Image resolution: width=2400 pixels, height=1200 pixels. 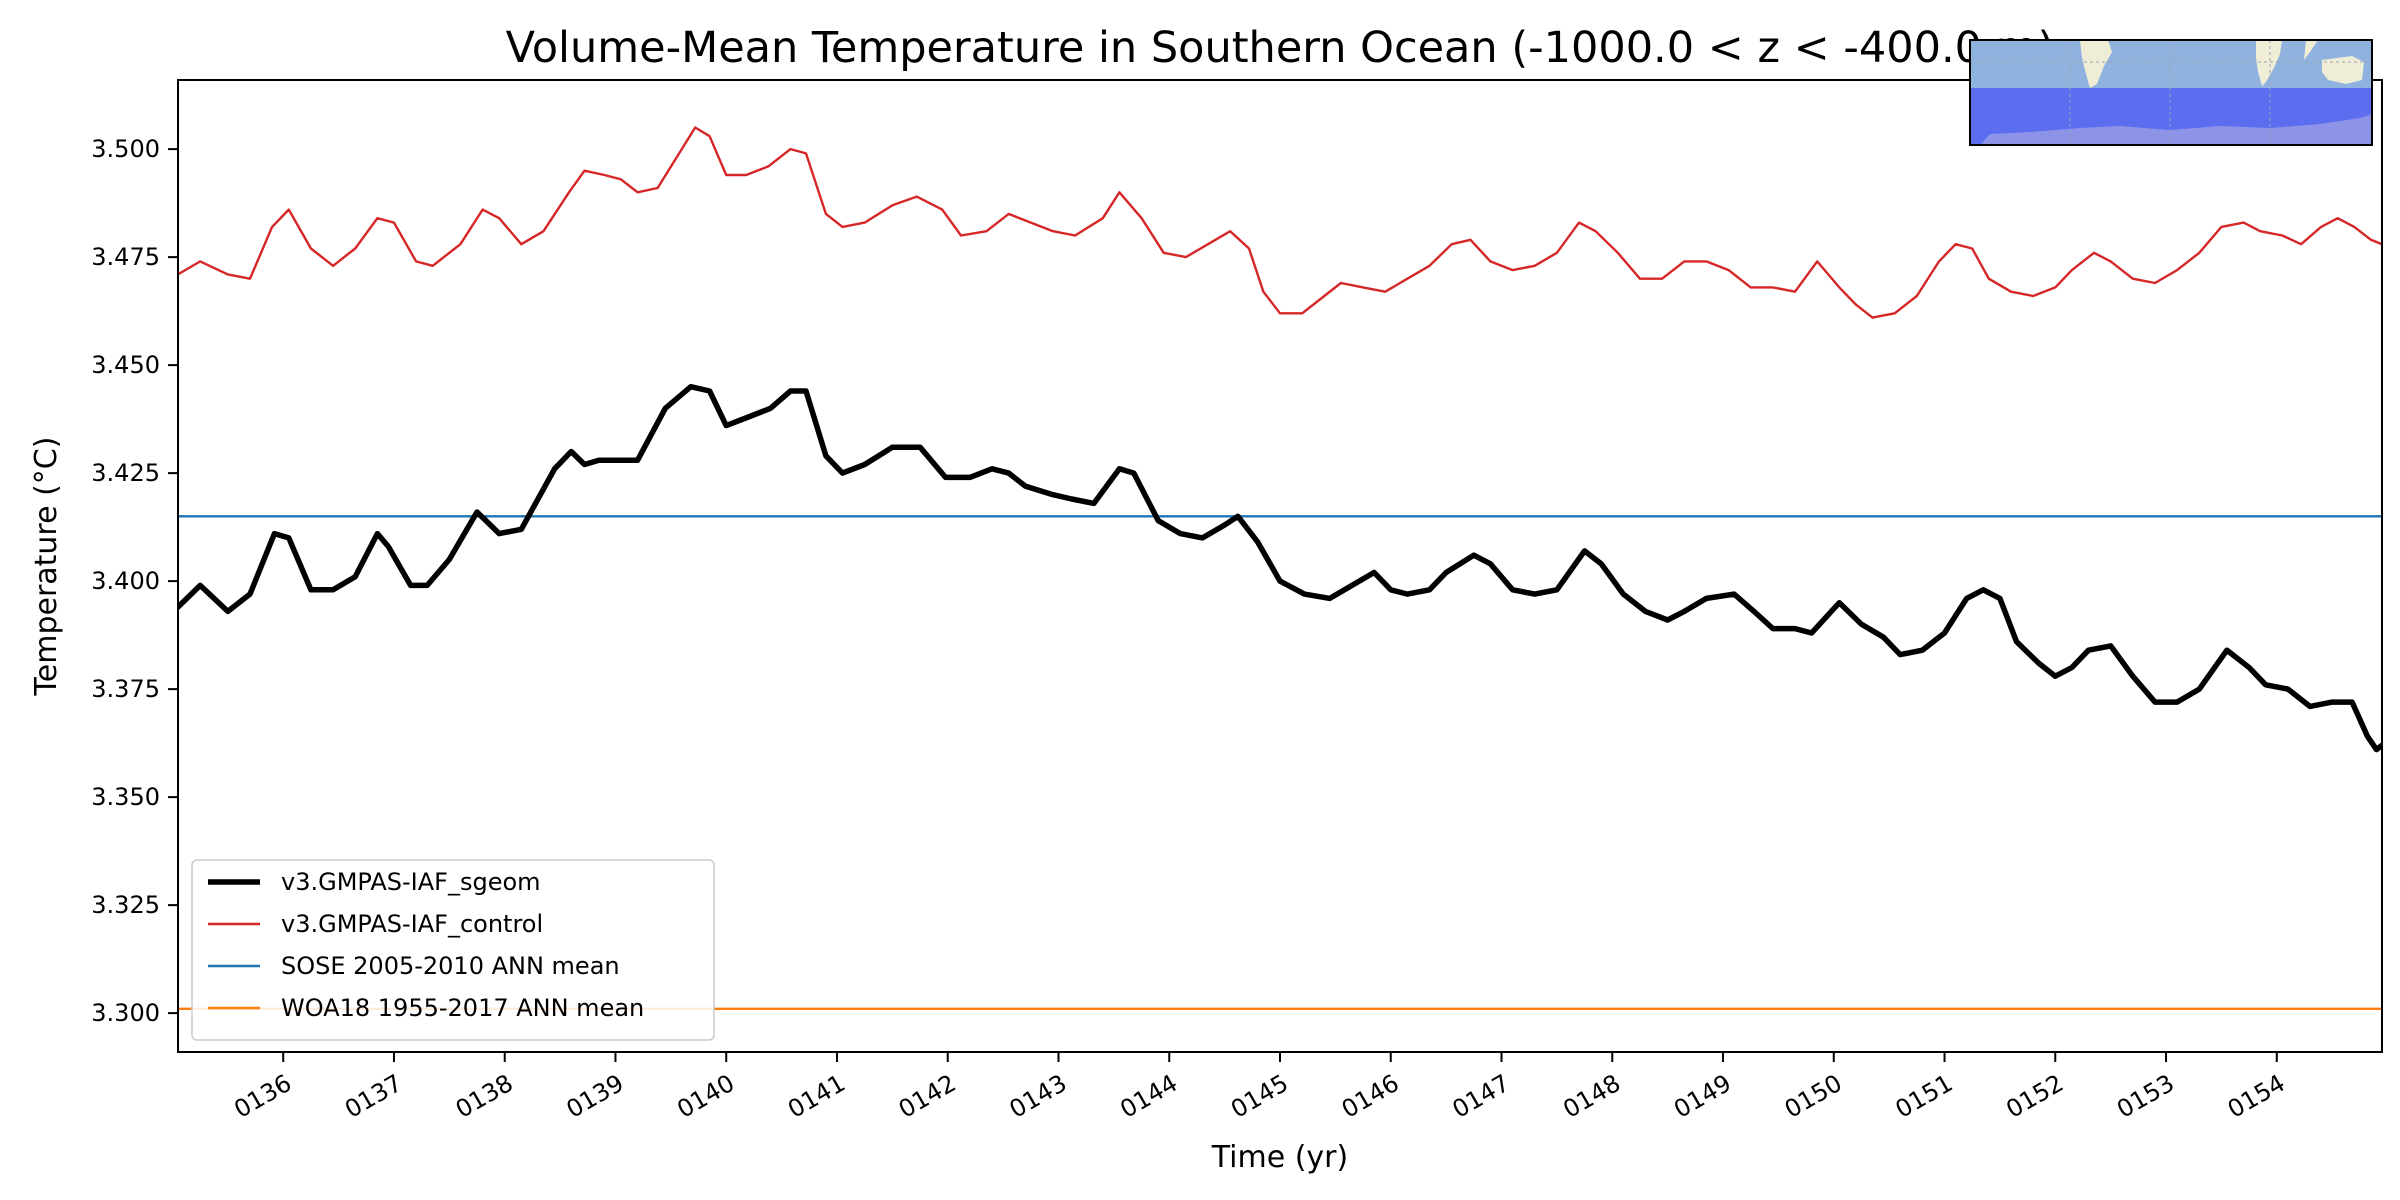 What do you see at coordinates (125, 1013) in the screenshot?
I see `y-tick-label: 3.300` at bounding box center [125, 1013].